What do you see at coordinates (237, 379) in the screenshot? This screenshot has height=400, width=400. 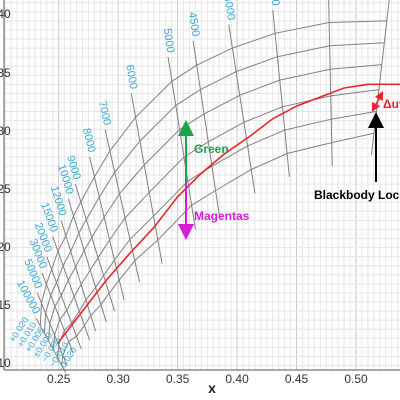 I see `x-tick-label: 0.40` at bounding box center [237, 379].